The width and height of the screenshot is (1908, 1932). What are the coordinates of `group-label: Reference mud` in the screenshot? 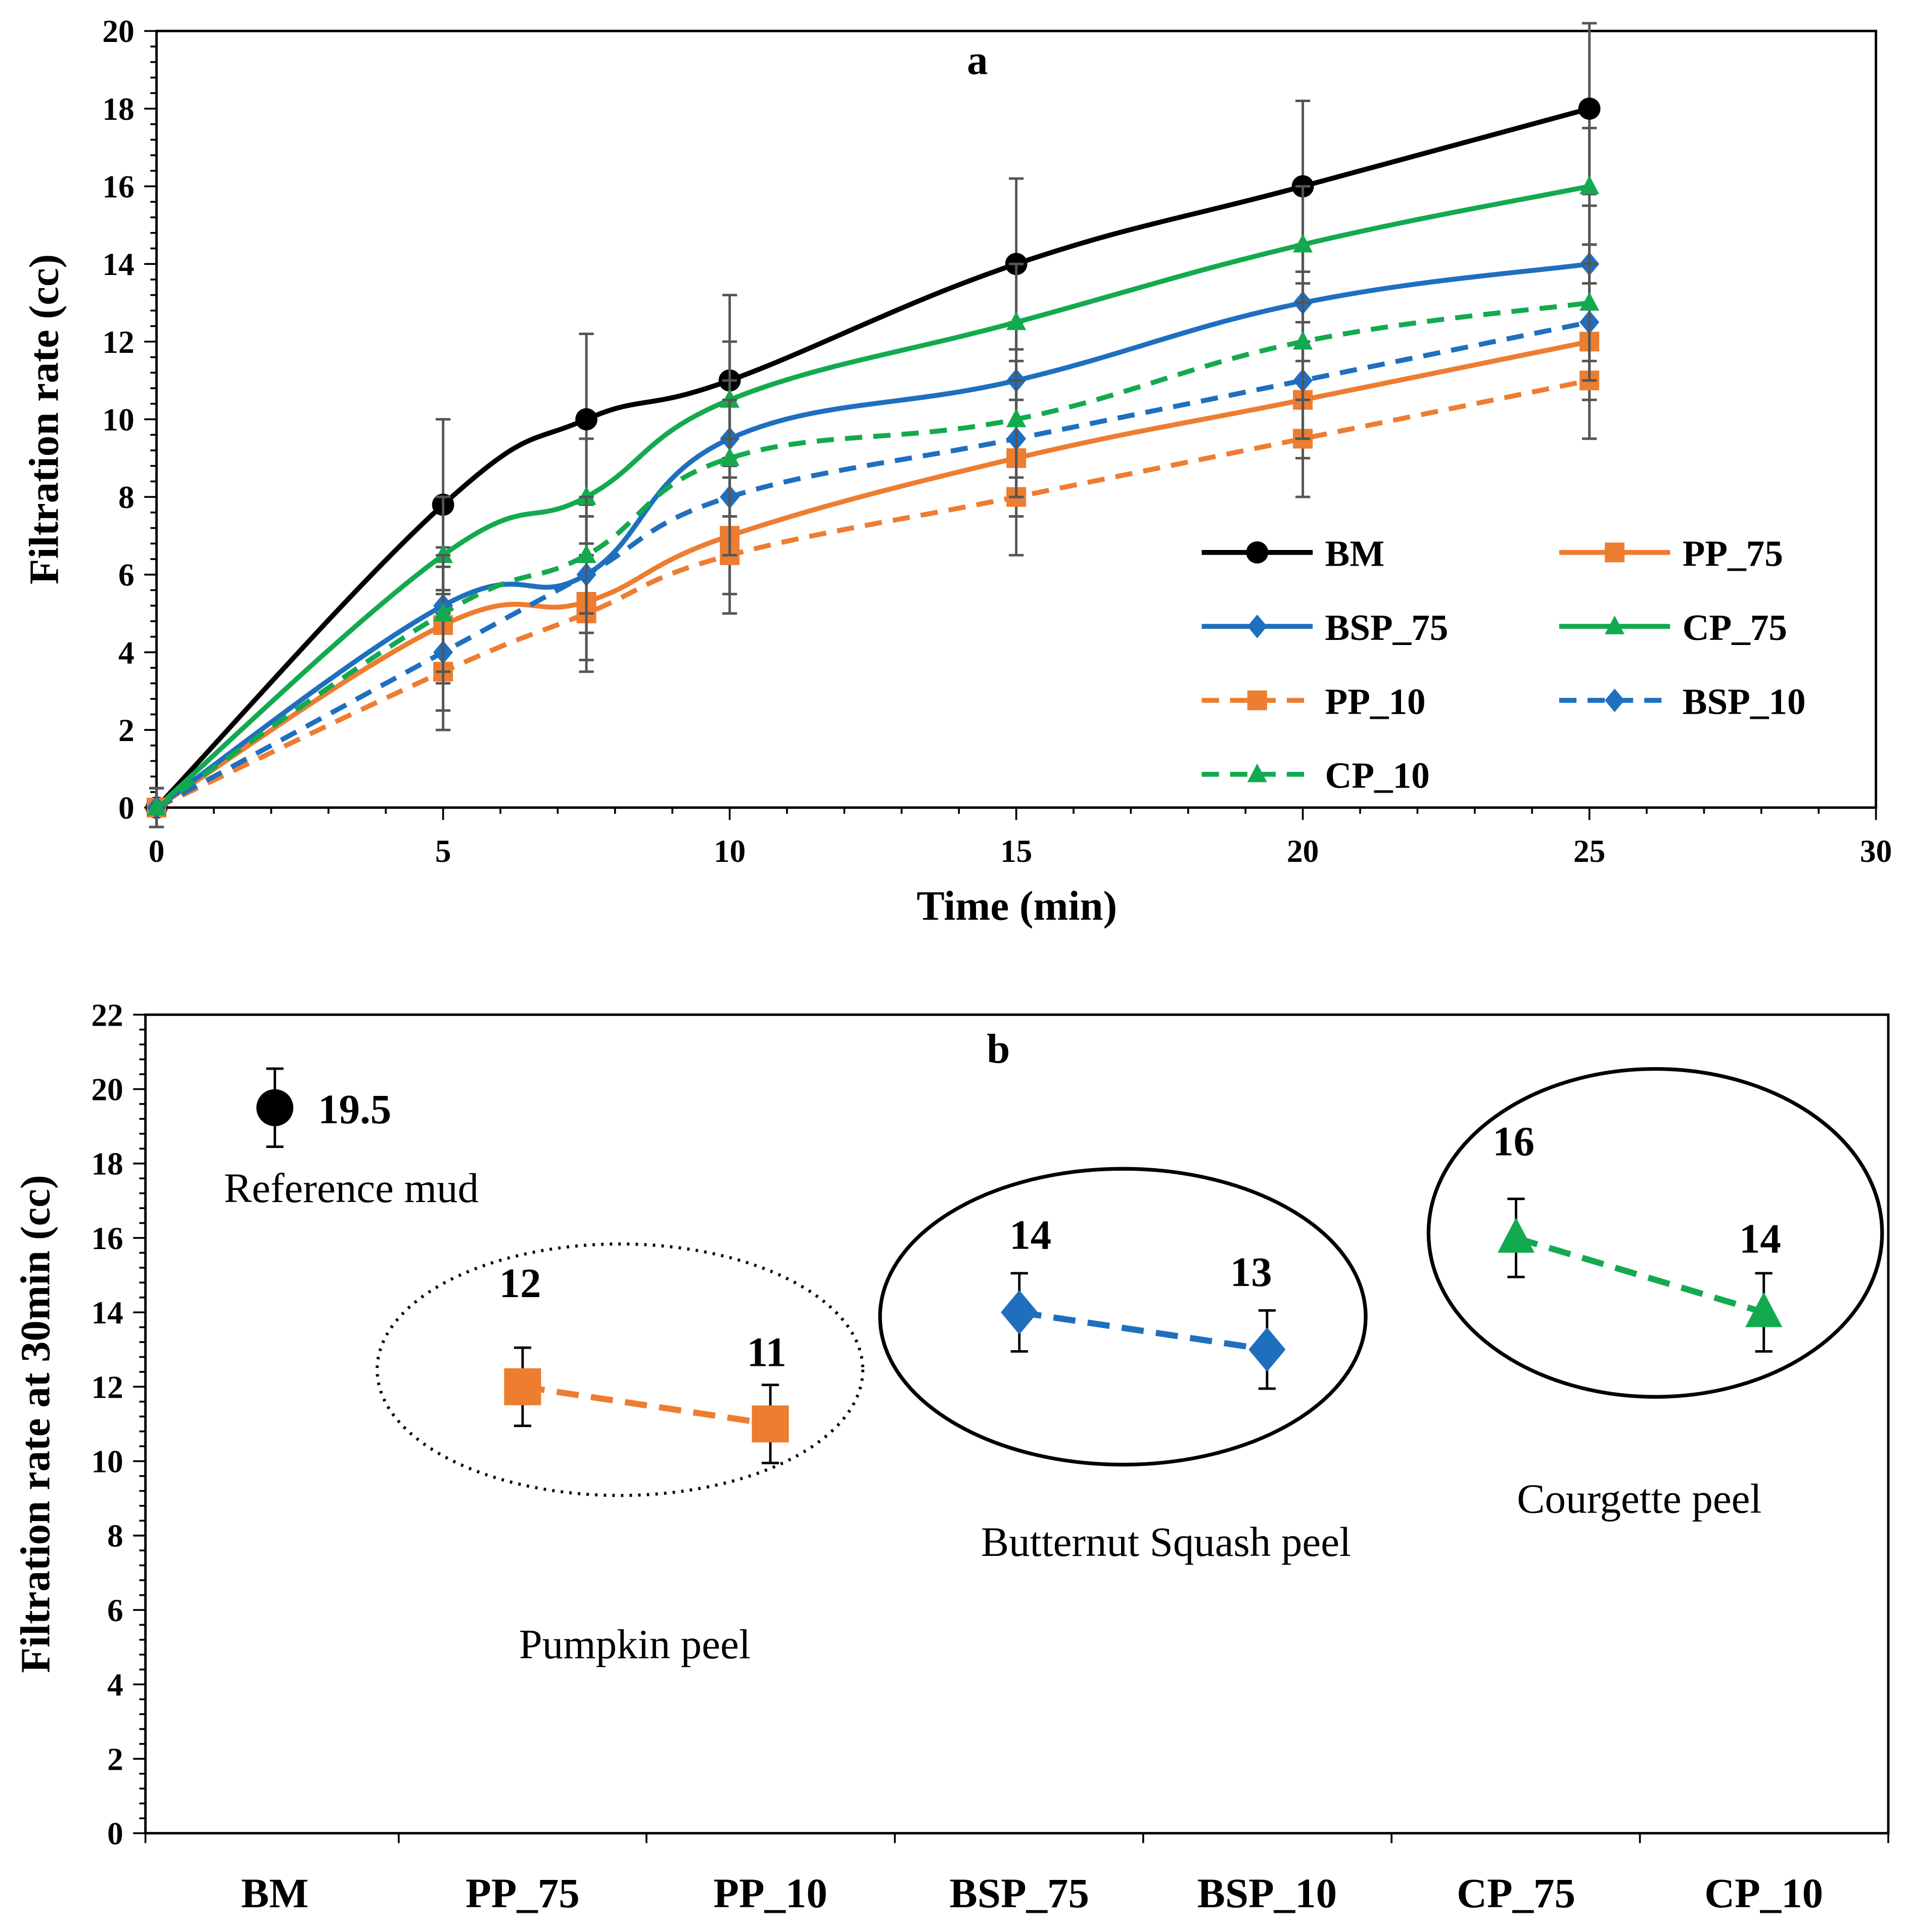 It's located at (351, 1188).